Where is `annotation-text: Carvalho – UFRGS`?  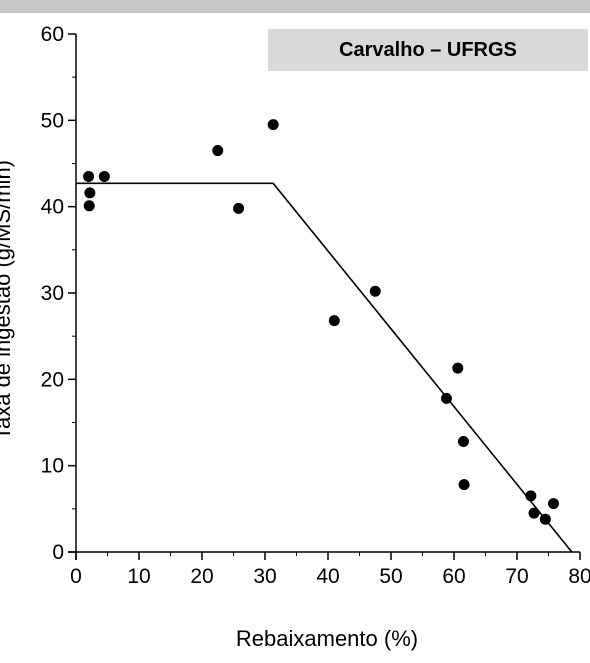
annotation-text: Carvalho – UFRGS is located at coordinates (428, 49).